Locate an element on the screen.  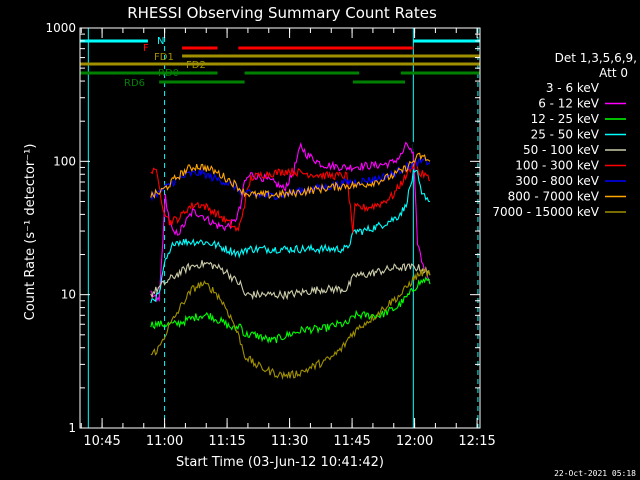
y-axis-label: Count Rate (s⁻¹ detector⁻¹) is located at coordinates (30, 232).